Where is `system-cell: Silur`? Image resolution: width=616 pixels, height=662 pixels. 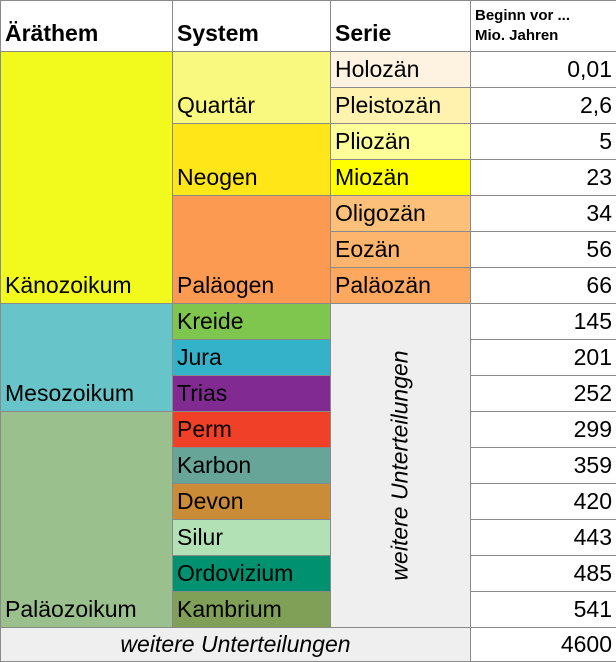
system-cell: Silur is located at coordinates (252, 538).